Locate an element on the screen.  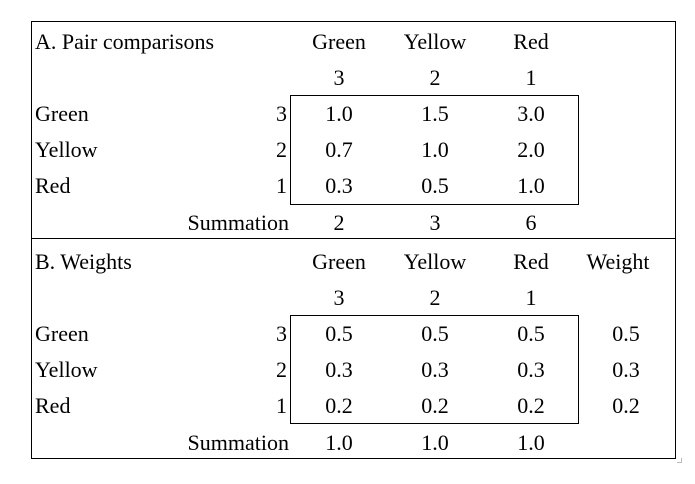
row-rank-red-a: 1 is located at coordinates (281, 185).